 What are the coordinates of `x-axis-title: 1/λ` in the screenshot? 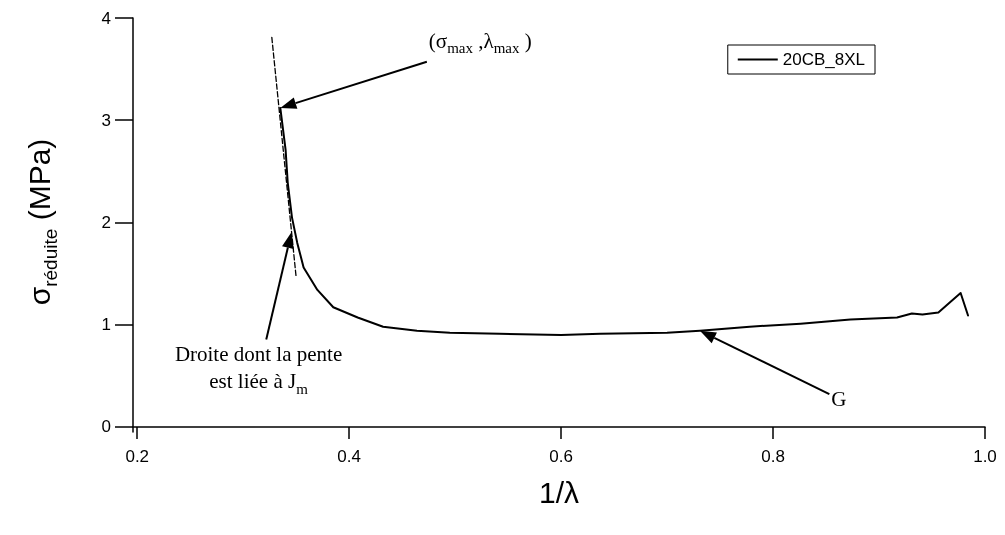 It's located at (559, 492).